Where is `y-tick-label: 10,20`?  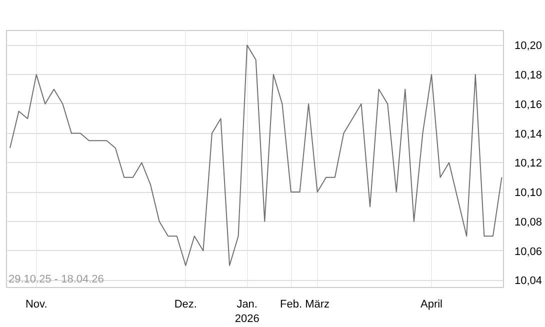
y-tick-label: 10,20 is located at coordinates (528, 46).